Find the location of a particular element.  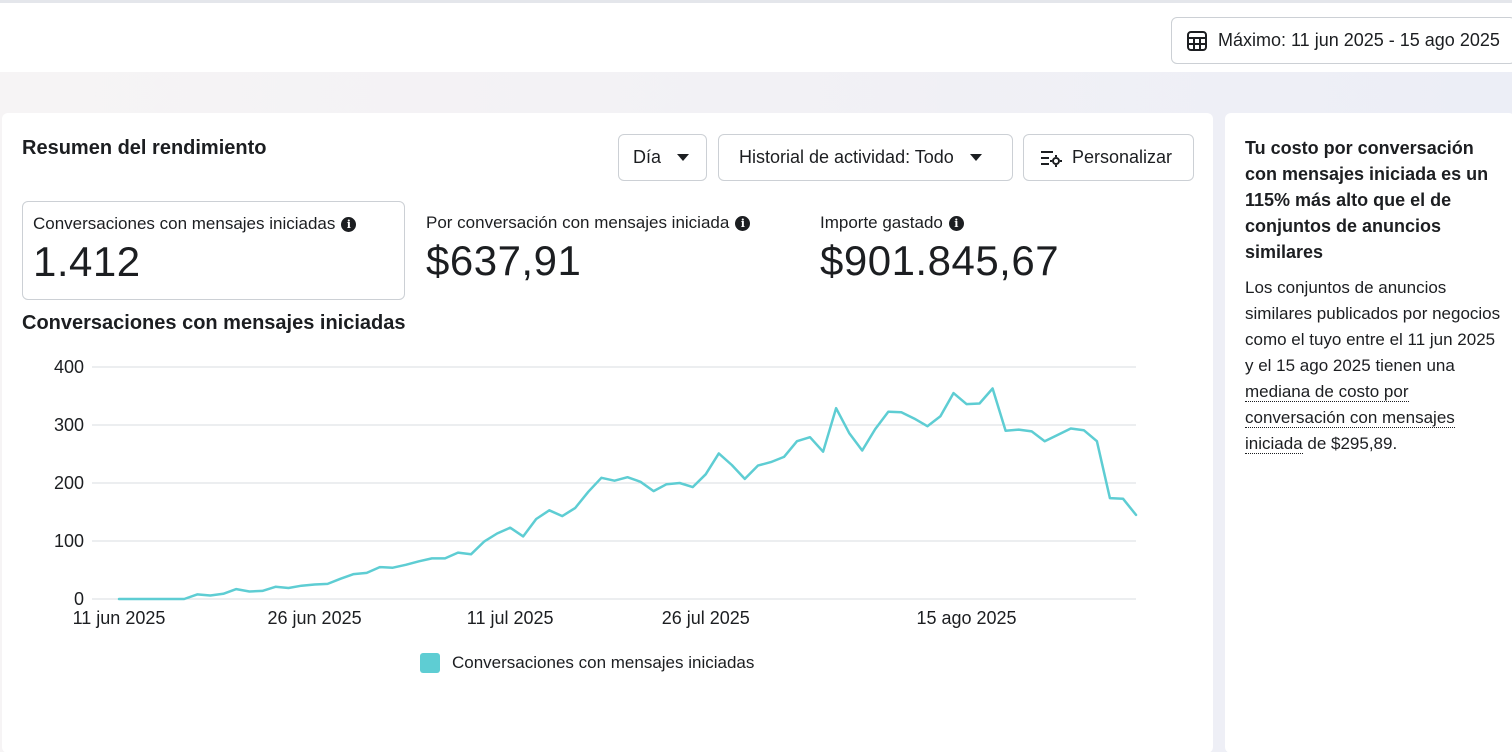

customize-label: Personalizar is located at coordinates (1122, 157).